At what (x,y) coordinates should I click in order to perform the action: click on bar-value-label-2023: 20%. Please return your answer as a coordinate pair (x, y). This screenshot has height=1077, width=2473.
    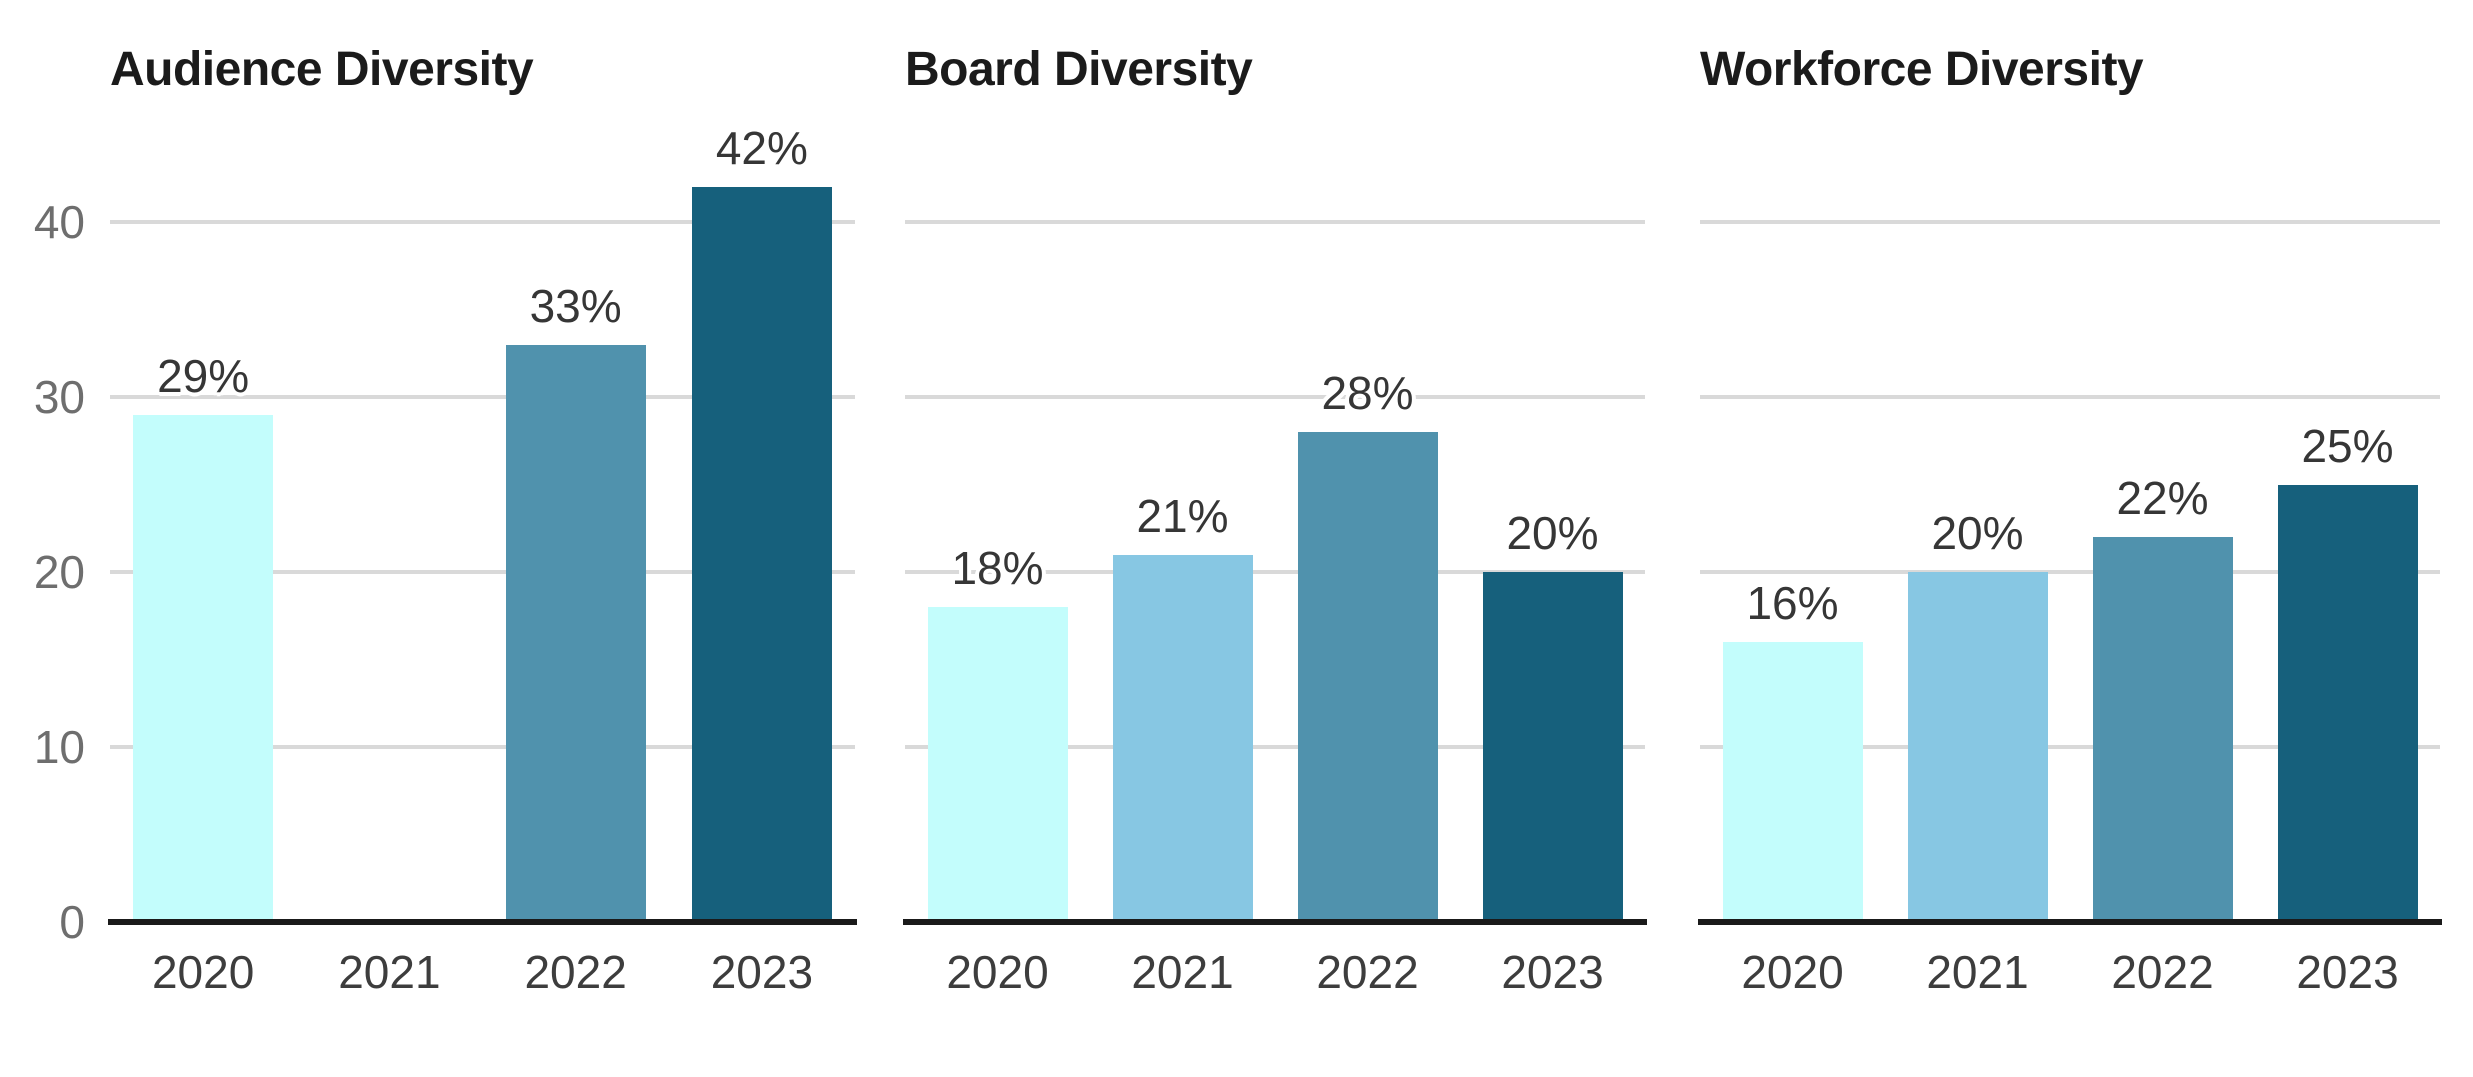
    Looking at the image, I should click on (1552, 533).